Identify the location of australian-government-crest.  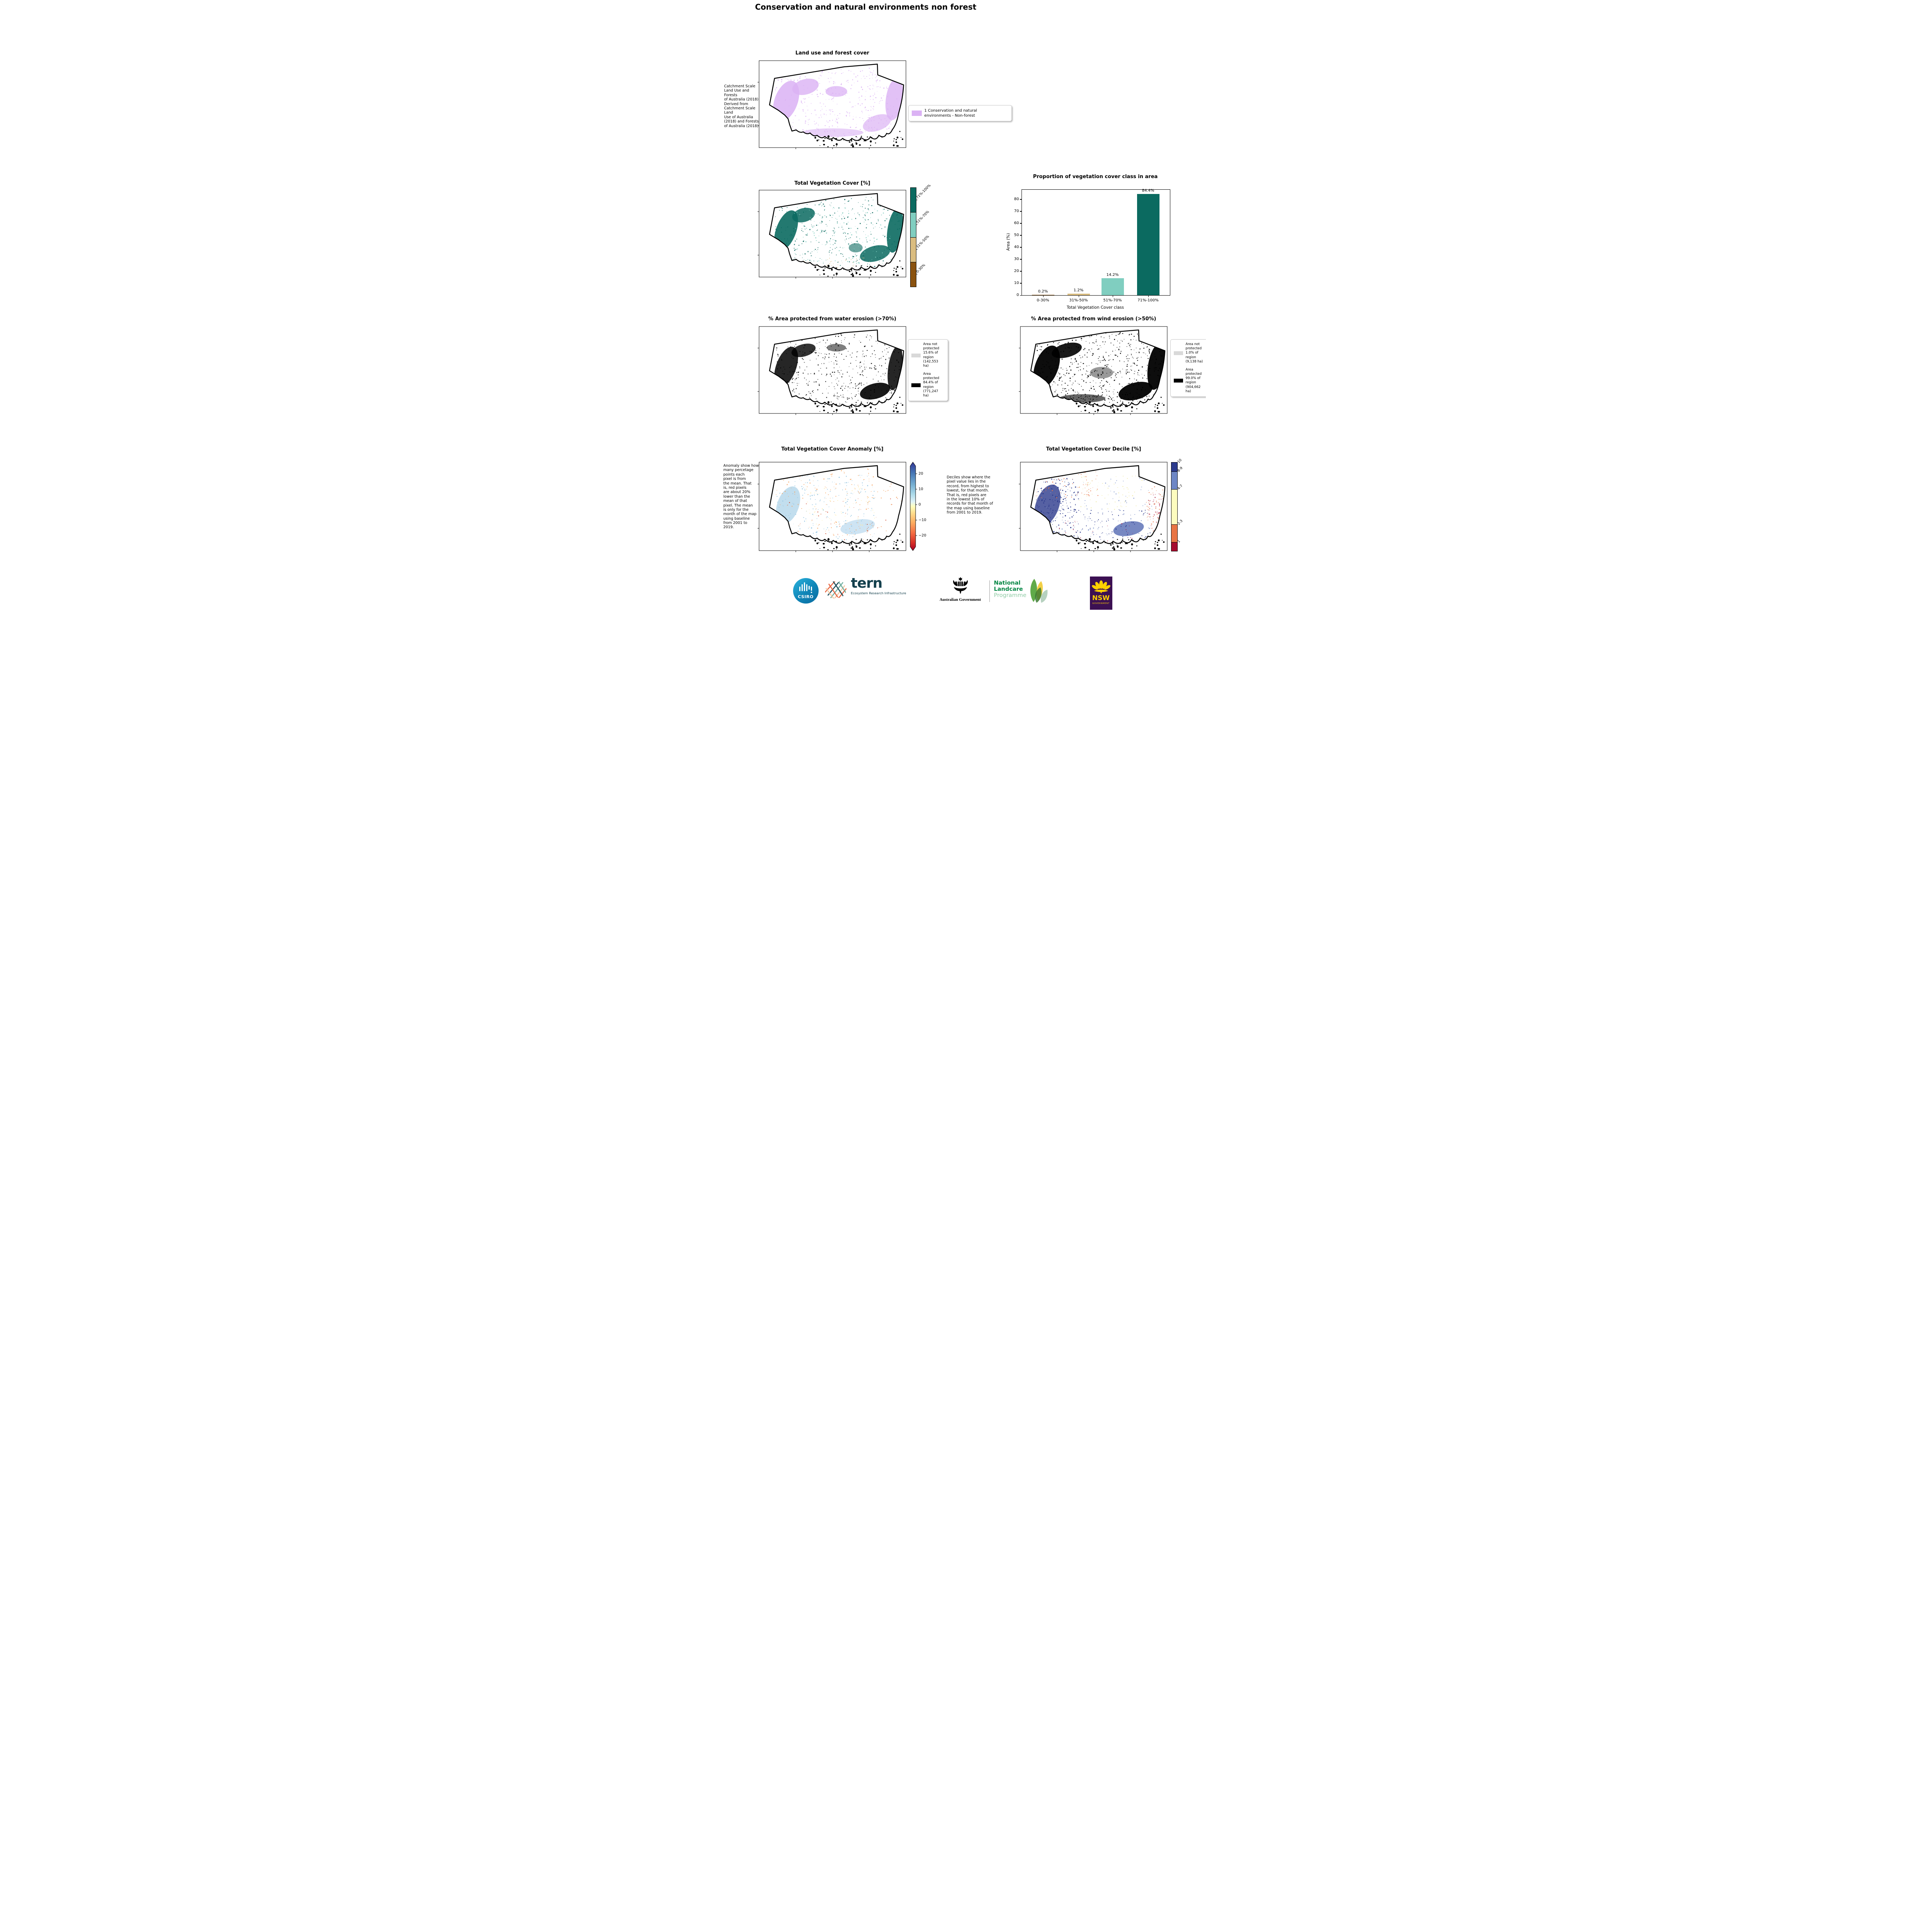
(960, 588).